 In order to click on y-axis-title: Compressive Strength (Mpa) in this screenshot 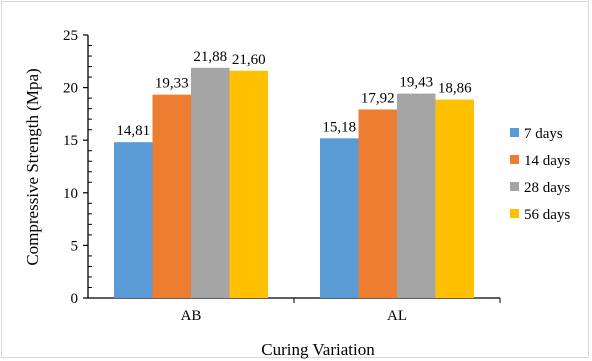, I will do `click(32, 166)`.